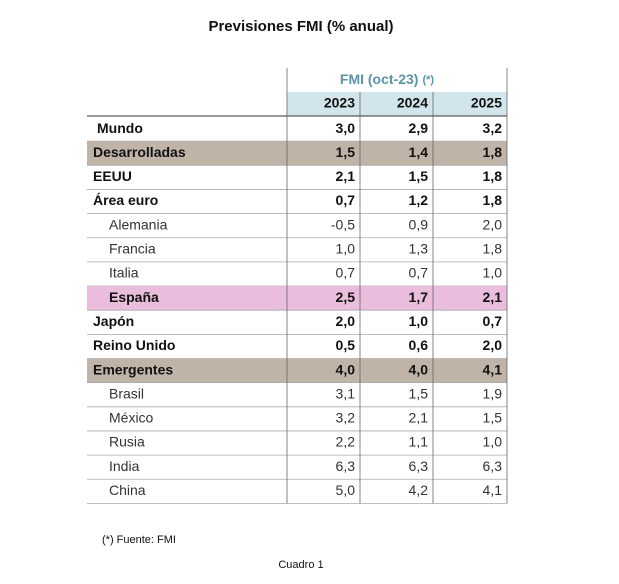 This screenshot has height=584, width=619. What do you see at coordinates (412, 103) in the screenshot?
I see `column-header: 2024` at bounding box center [412, 103].